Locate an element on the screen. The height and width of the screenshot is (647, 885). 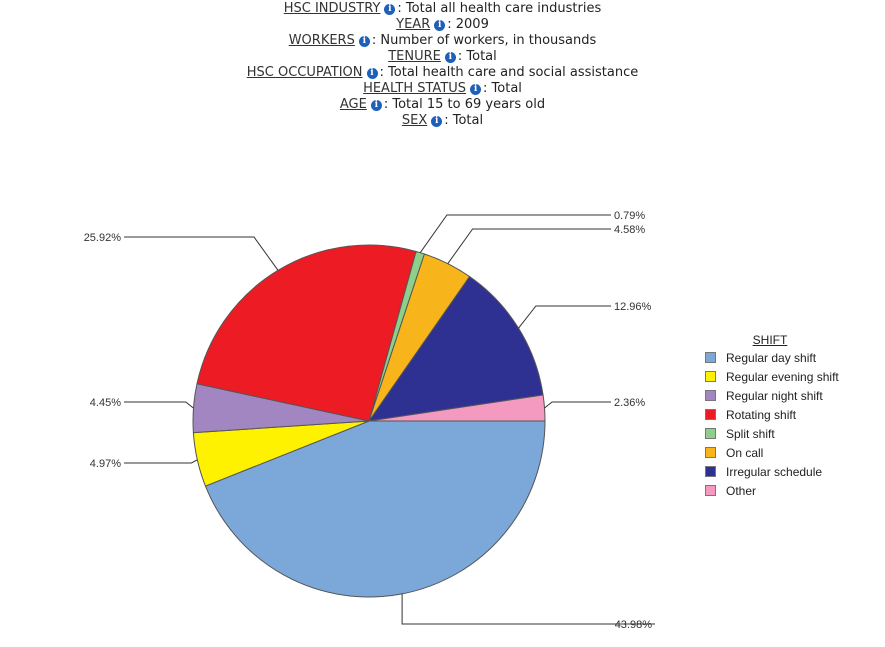
filter-name-link: SEX is located at coordinates (414, 120).